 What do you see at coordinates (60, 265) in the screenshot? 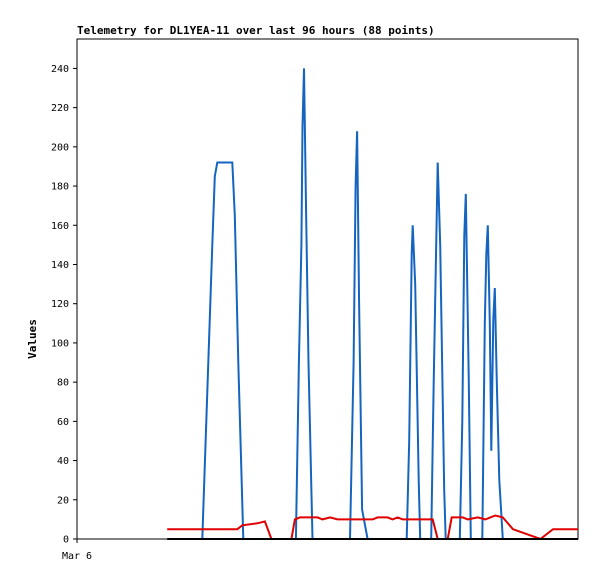
I see `y-tick-label: 140` at bounding box center [60, 265].